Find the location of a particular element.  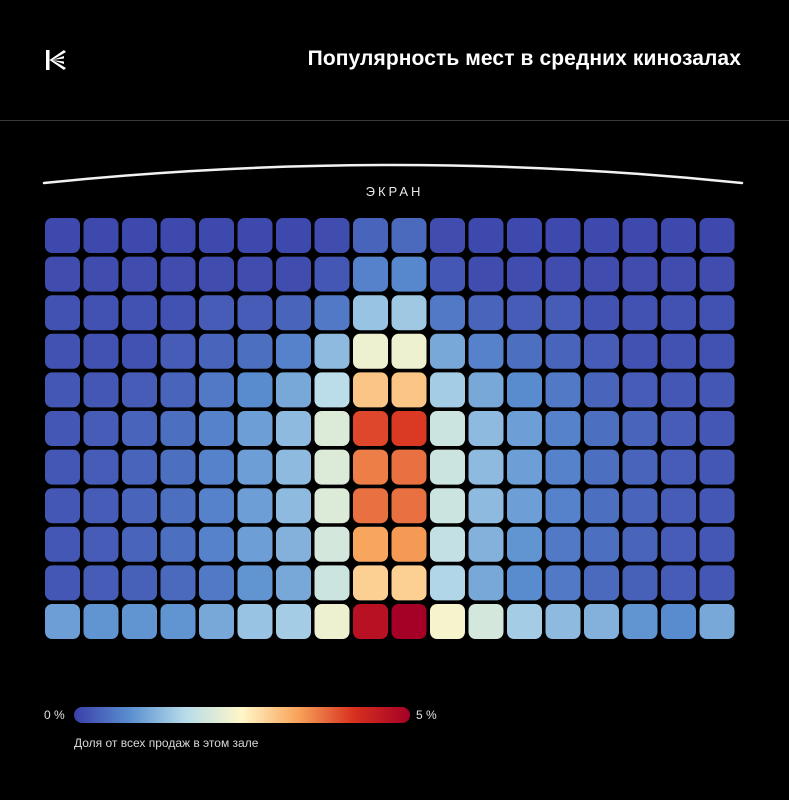

page-title: Популярность мест в средних кинозалах is located at coordinates (524, 58).